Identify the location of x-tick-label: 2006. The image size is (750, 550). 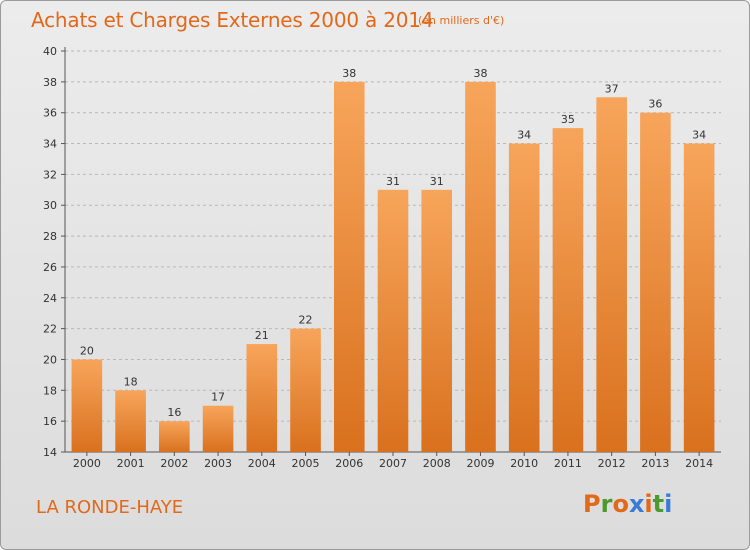
(349, 463).